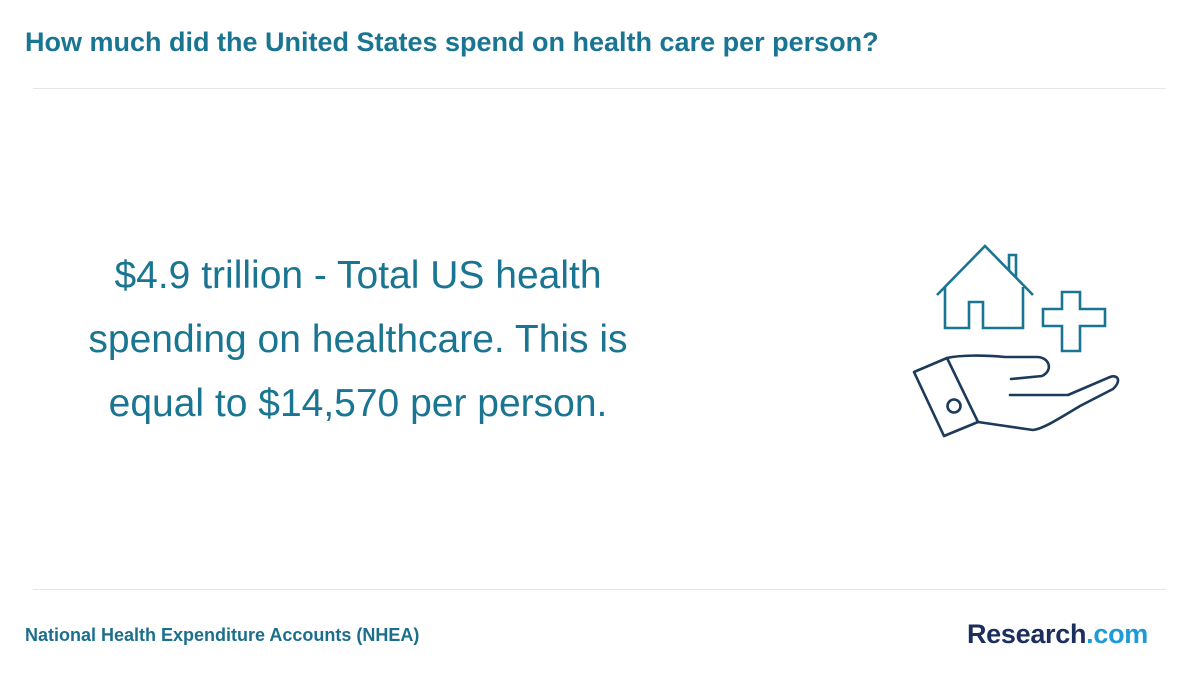  What do you see at coordinates (985, 287) in the screenshot?
I see `house-icon` at bounding box center [985, 287].